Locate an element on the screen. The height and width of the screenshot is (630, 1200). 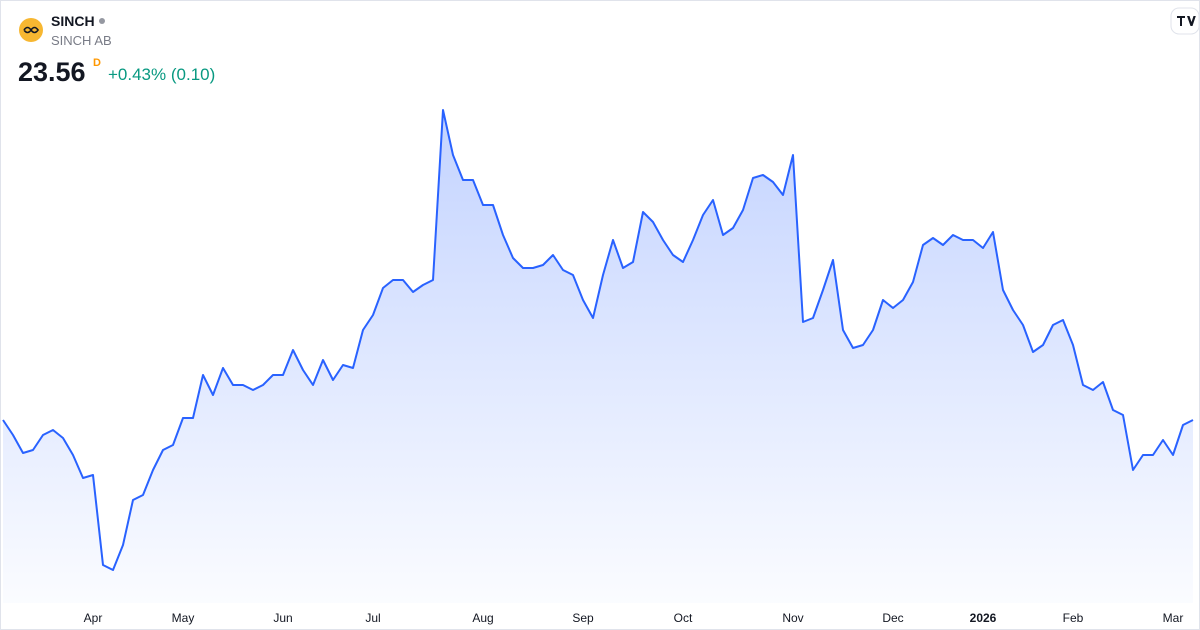
x-tick-label: Jul is located at coordinates (372, 618).